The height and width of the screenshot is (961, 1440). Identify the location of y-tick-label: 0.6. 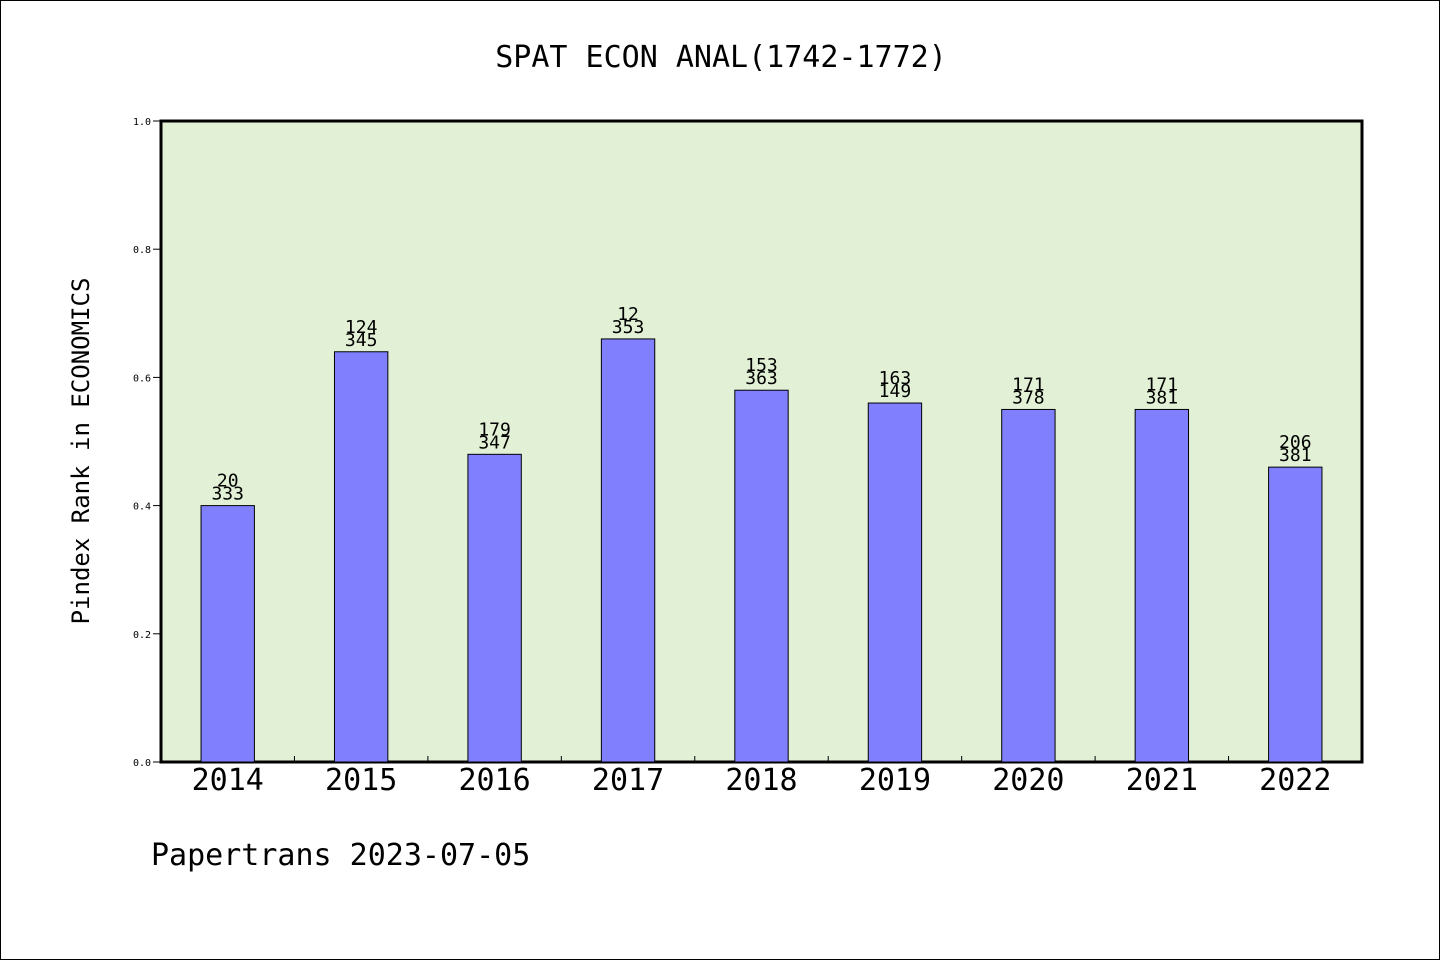
(142, 378).